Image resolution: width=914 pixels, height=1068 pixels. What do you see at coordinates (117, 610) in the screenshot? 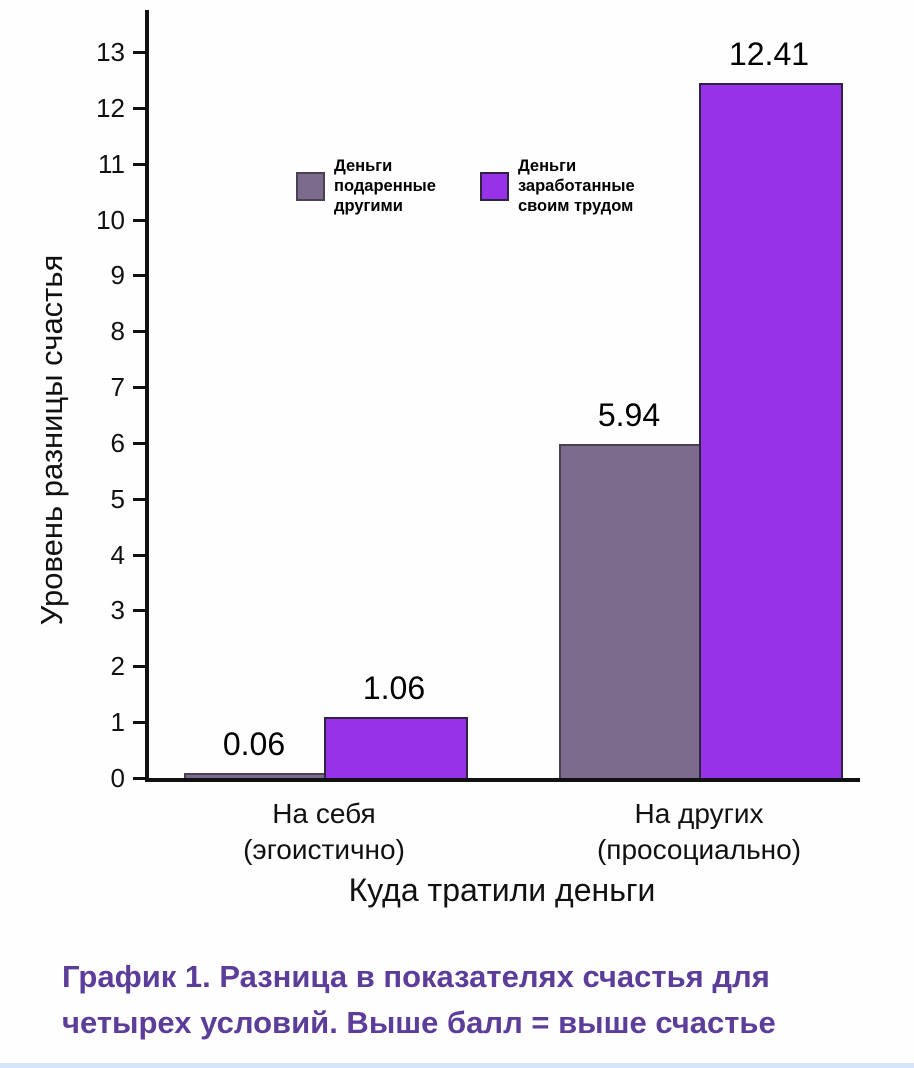
I see `y-tick-label: 3` at bounding box center [117, 610].